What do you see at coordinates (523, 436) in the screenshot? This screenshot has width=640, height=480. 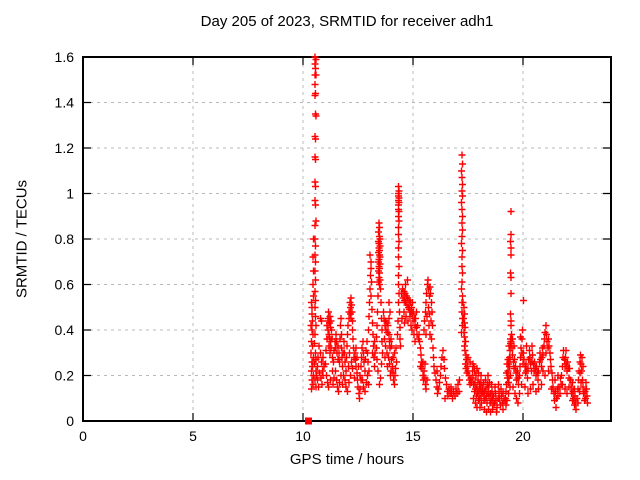 I see `x-tick-label: 20` at bounding box center [523, 436].